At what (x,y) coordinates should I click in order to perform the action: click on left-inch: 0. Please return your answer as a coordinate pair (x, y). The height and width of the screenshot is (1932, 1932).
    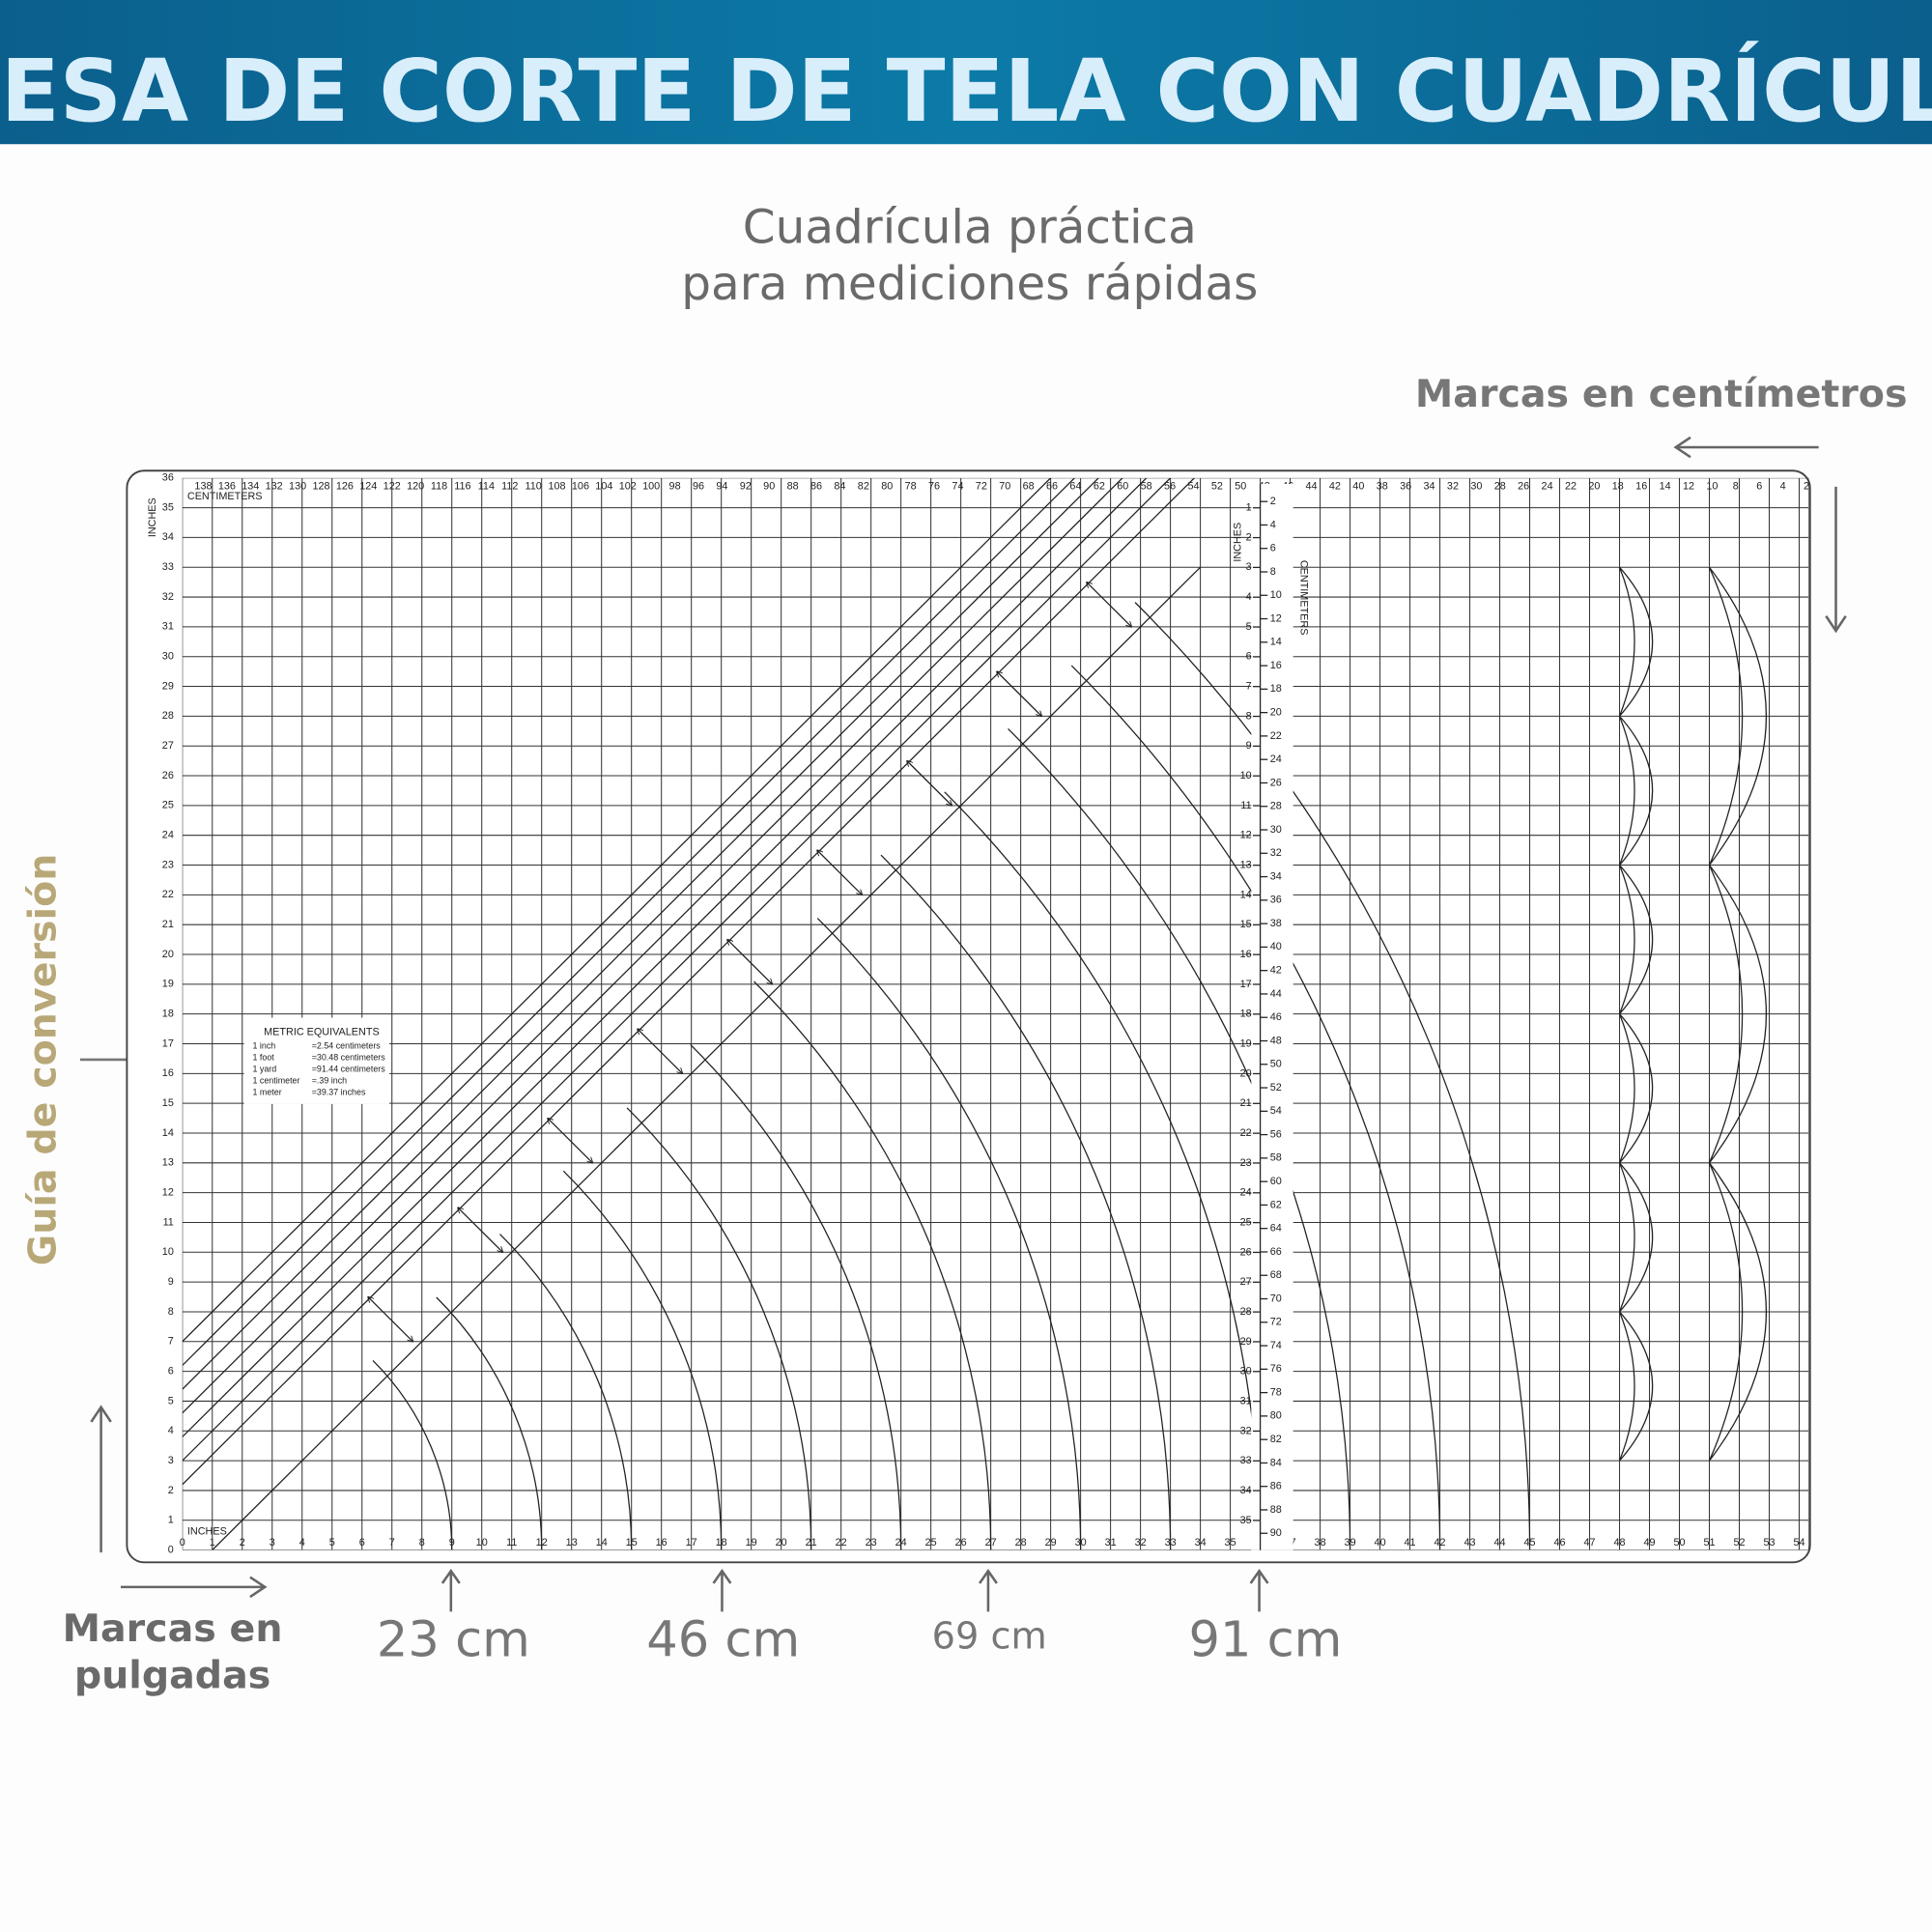
    Looking at the image, I should click on (171, 1549).